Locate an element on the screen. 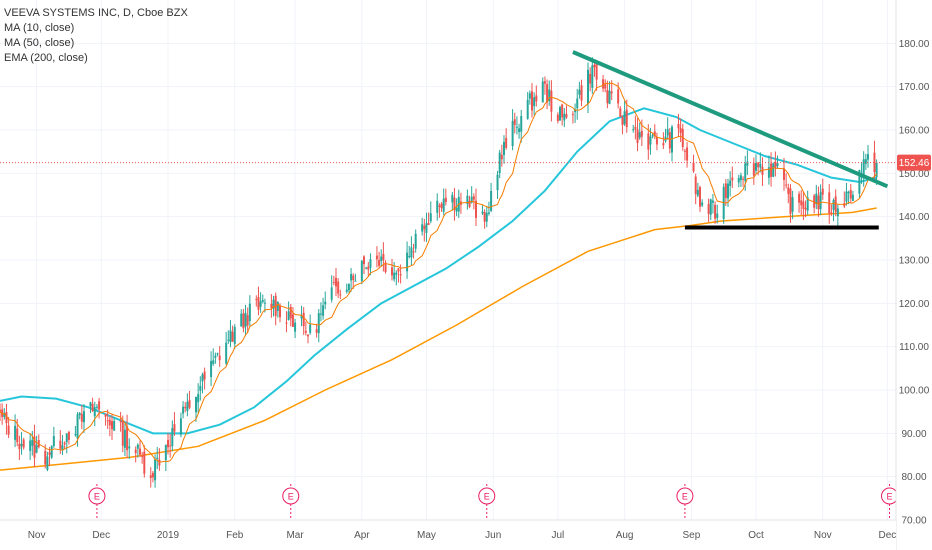 The image size is (932, 550). time-axis-background is located at coordinates (448, 535).